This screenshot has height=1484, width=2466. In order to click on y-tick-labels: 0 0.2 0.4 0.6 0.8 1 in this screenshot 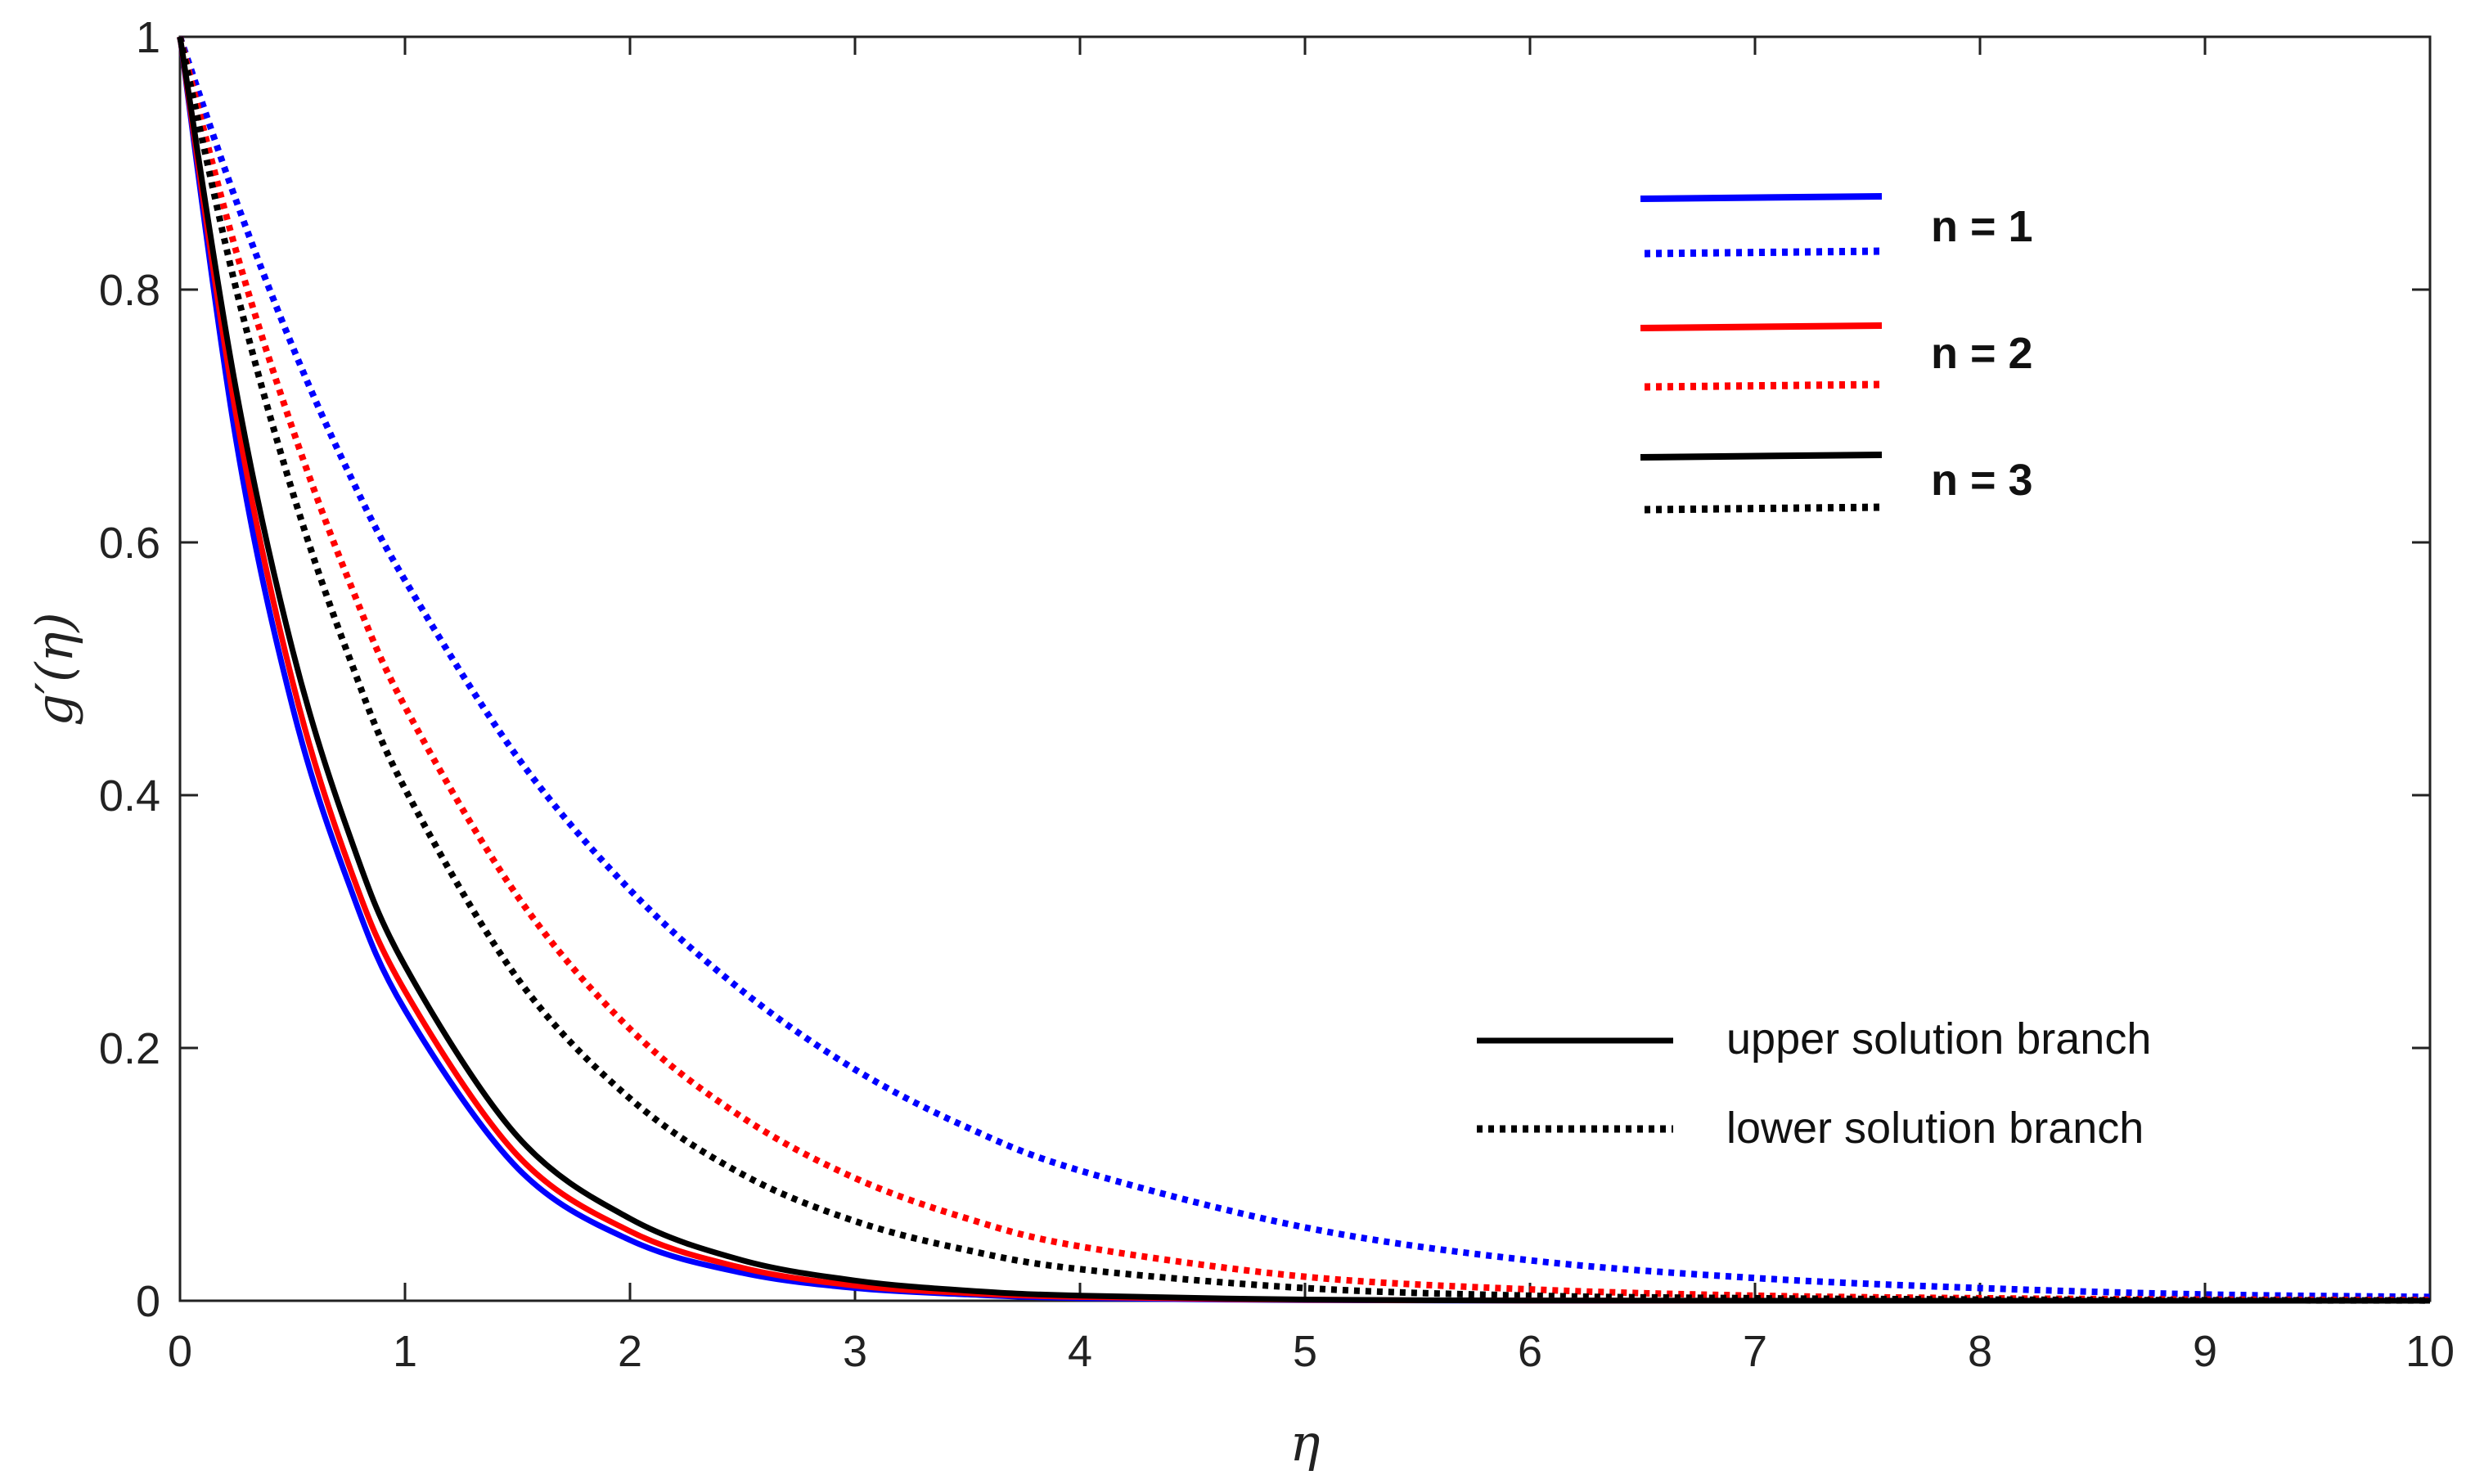, I will do `click(130, 669)`.